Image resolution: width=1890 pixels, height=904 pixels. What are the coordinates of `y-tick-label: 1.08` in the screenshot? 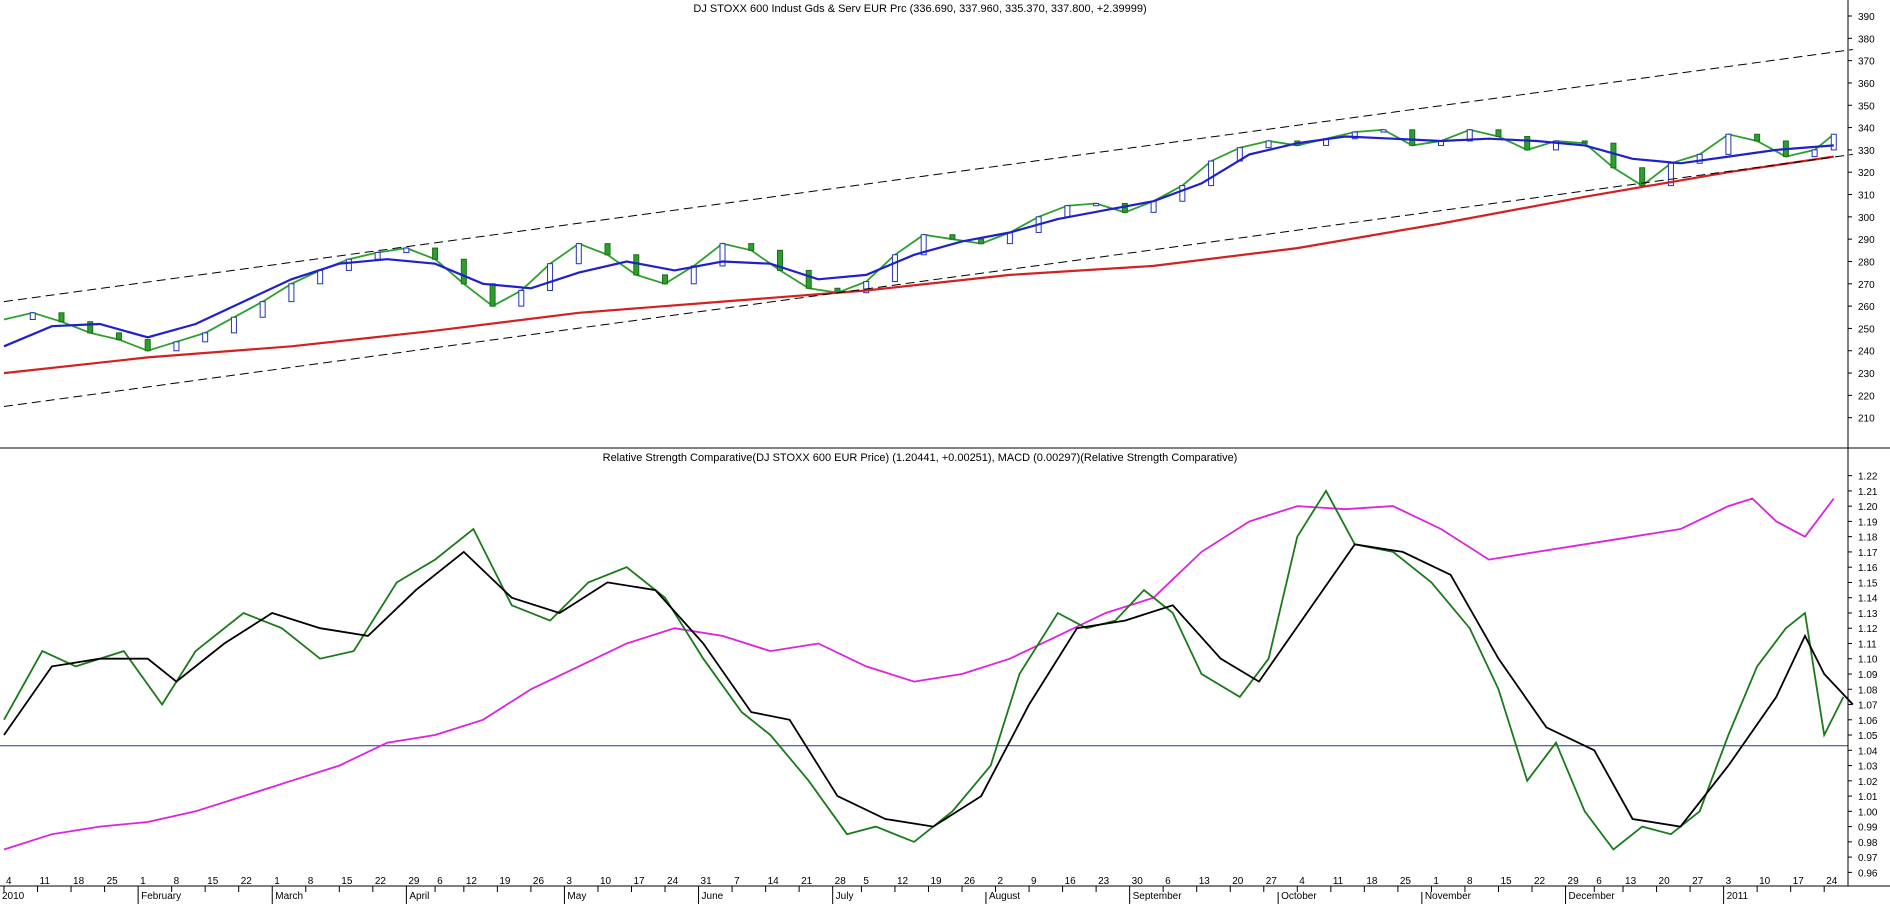 It's located at (1868, 690).